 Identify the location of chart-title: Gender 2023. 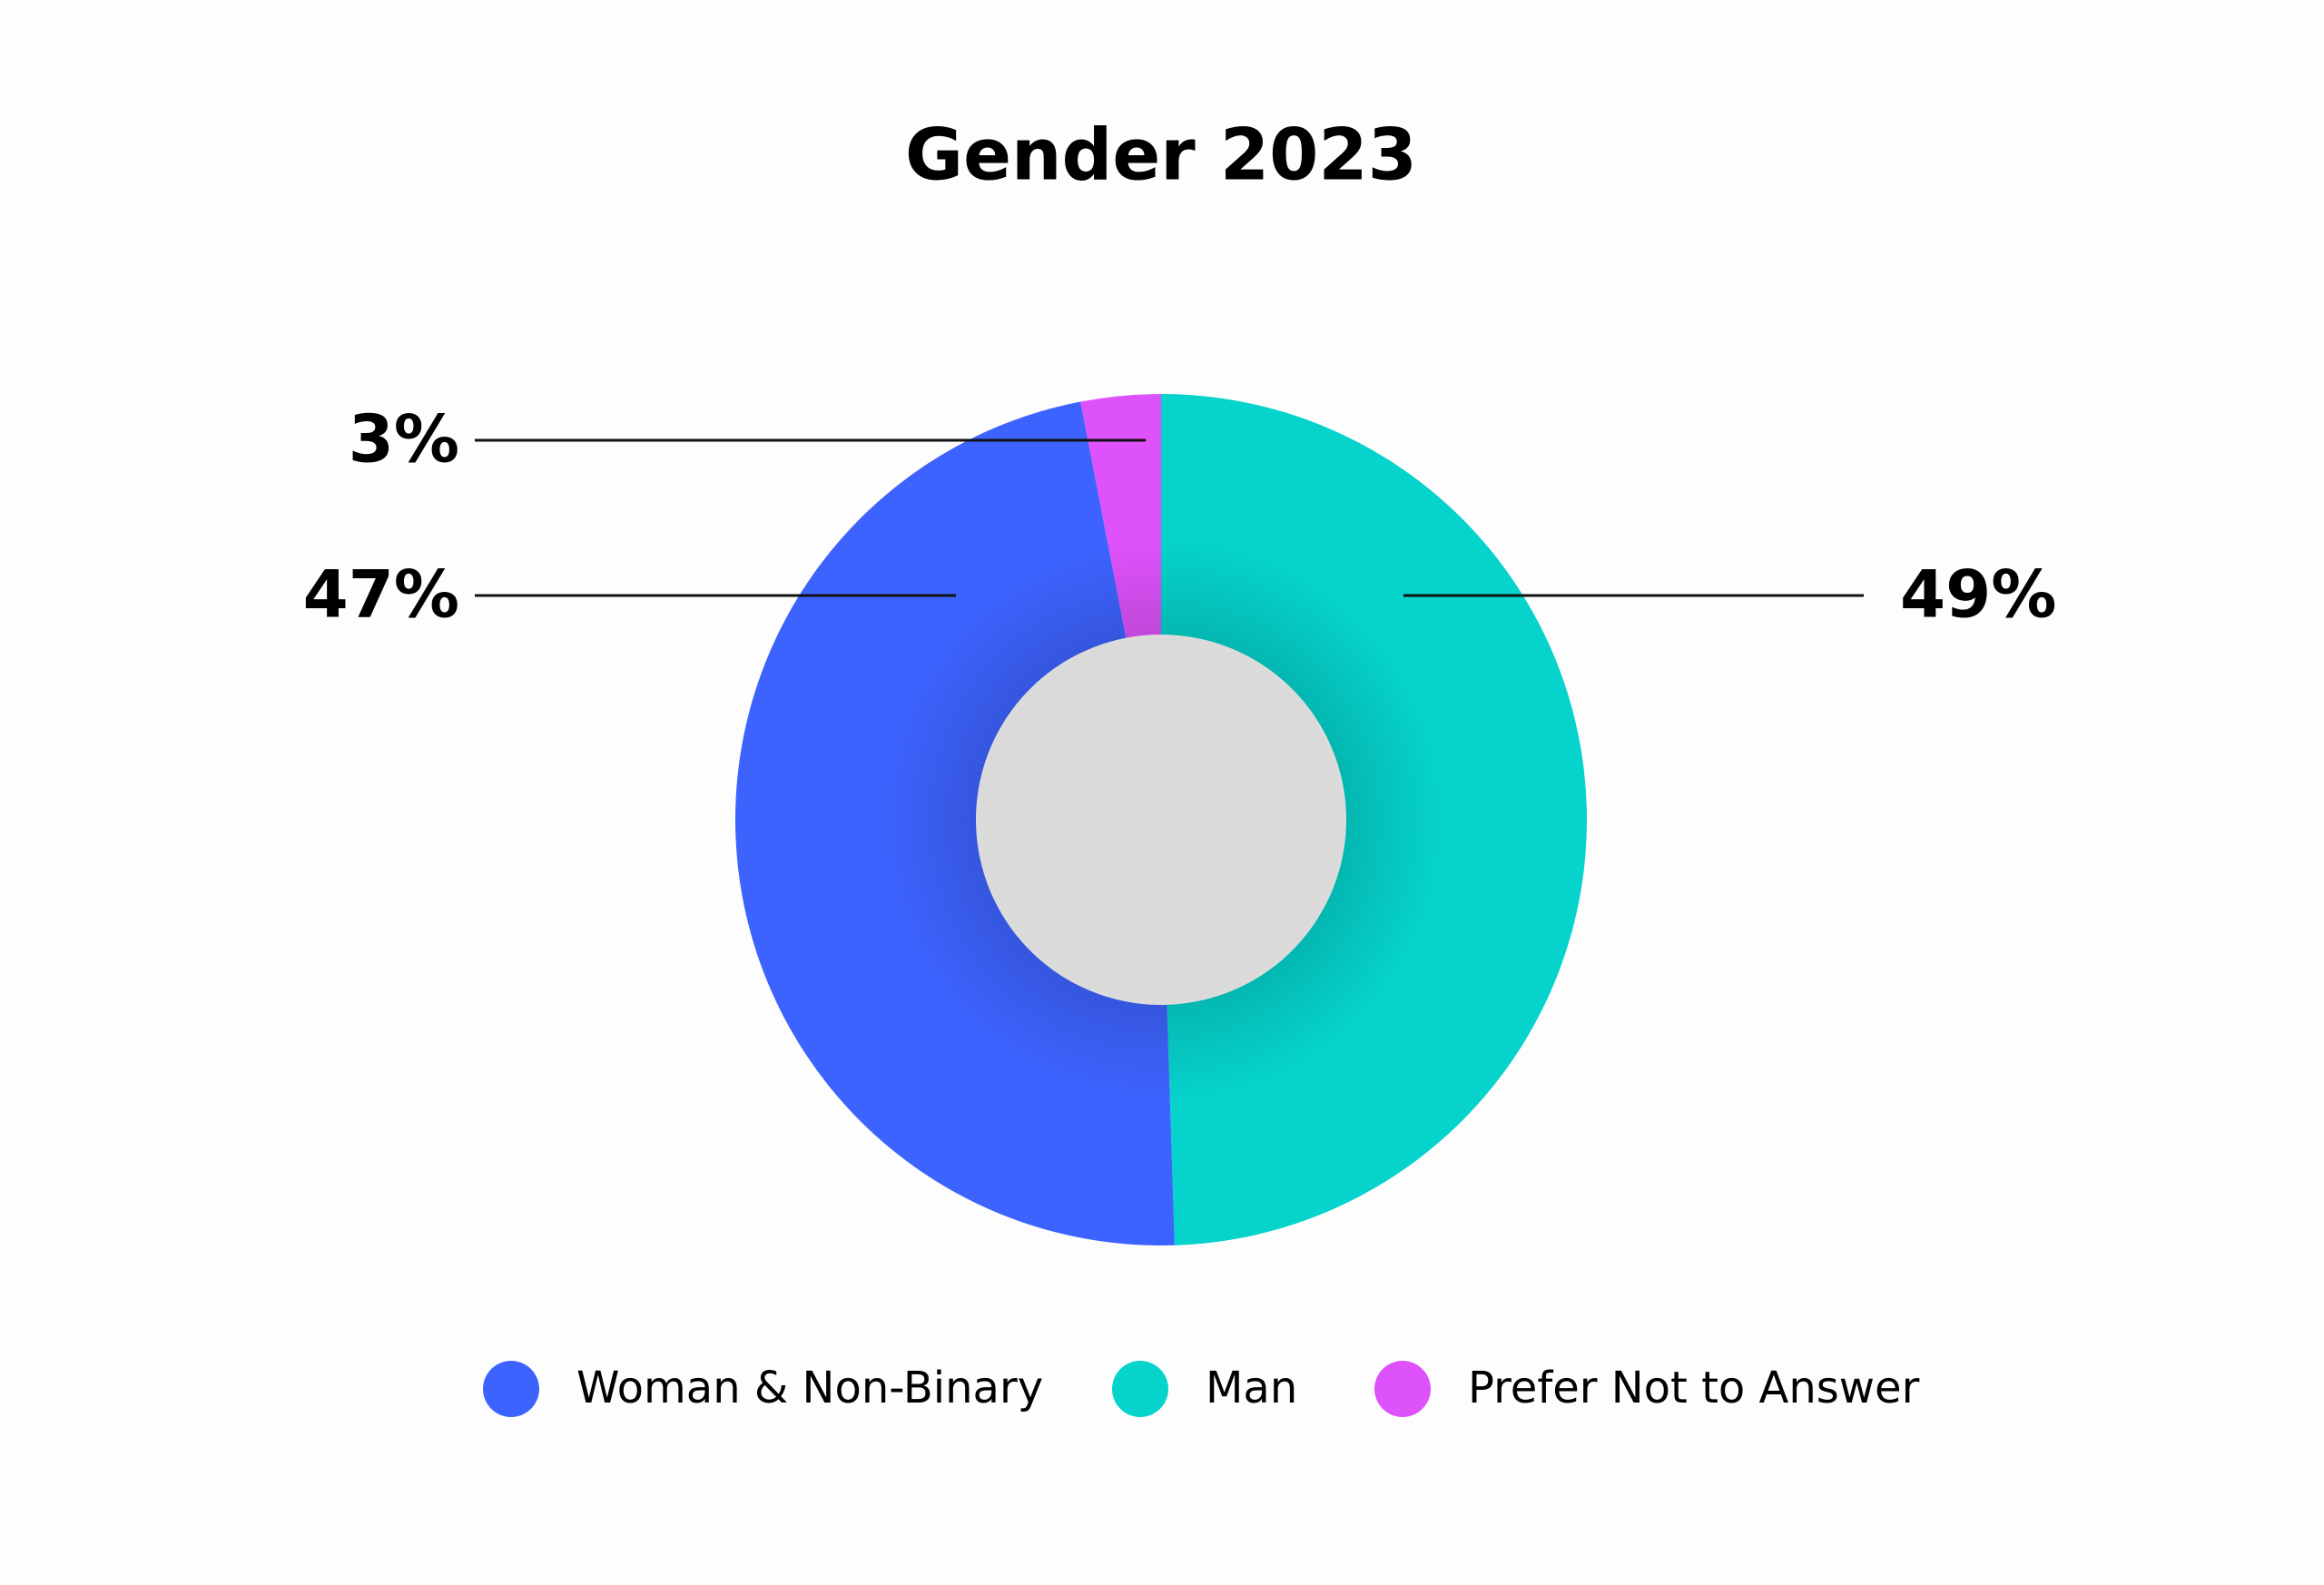
(1161, 155).